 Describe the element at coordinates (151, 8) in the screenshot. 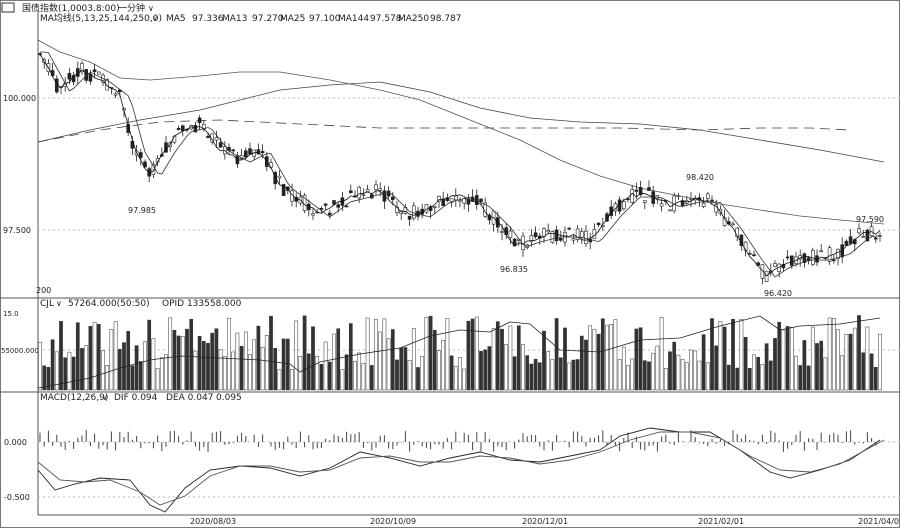

I see `chevron-down-icon: ∨` at that location.